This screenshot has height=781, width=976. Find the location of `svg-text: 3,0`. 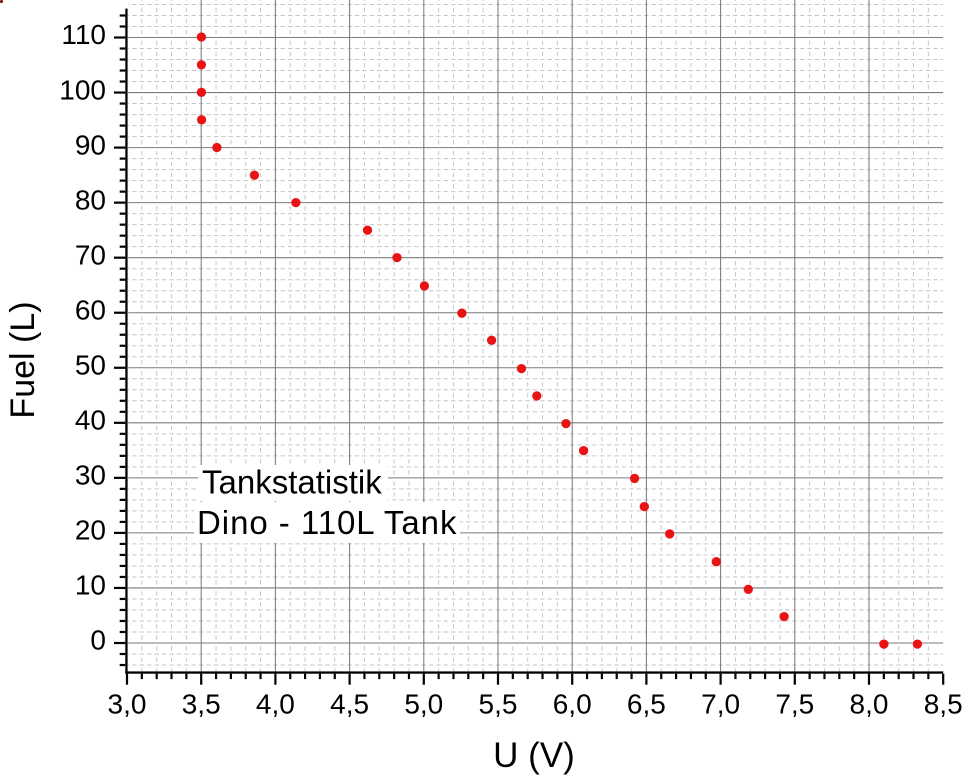

svg-text: 3,0 is located at coordinates (127, 704).